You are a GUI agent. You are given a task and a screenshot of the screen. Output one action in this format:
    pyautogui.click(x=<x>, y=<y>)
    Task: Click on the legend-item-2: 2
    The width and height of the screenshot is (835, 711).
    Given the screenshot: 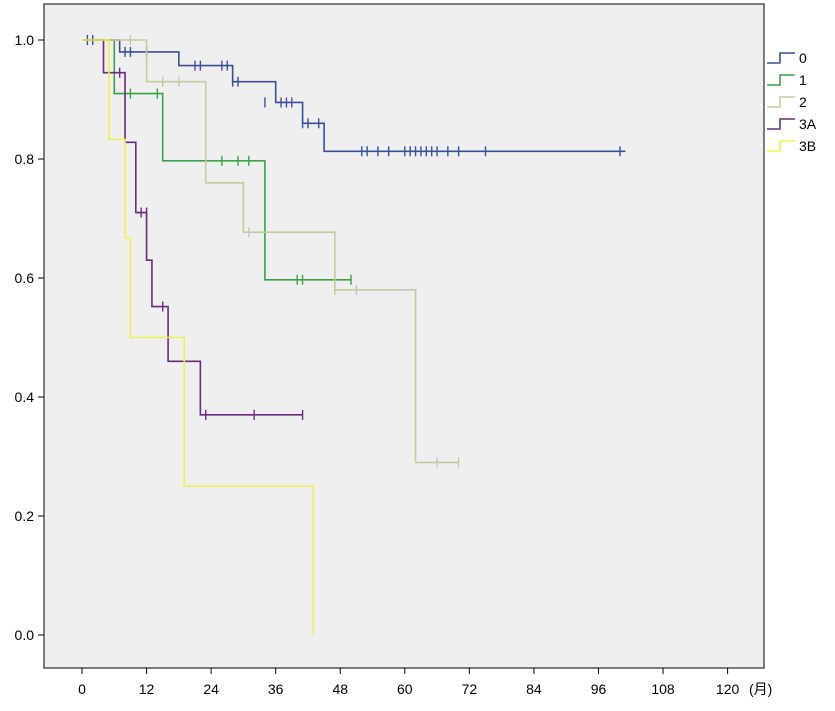 What is the action you would take?
    pyautogui.click(x=787, y=102)
    